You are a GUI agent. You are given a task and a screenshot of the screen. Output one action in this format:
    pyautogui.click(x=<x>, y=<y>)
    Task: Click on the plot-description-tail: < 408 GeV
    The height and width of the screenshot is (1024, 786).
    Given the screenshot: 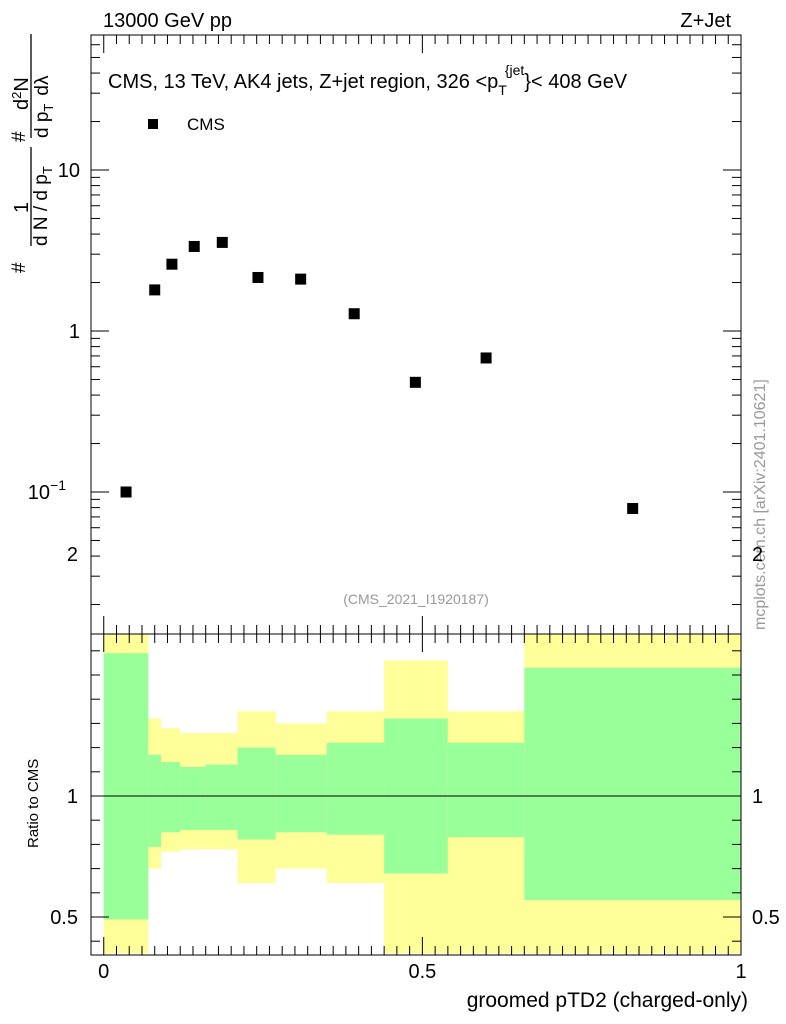 What is the action you would take?
    pyautogui.click(x=579, y=82)
    